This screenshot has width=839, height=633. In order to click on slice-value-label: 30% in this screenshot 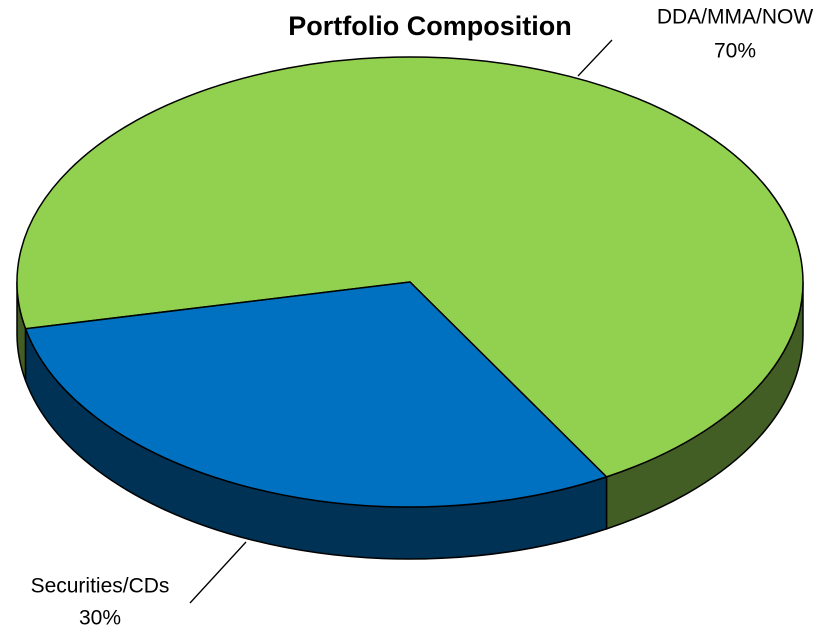, I will do `click(100, 618)`.